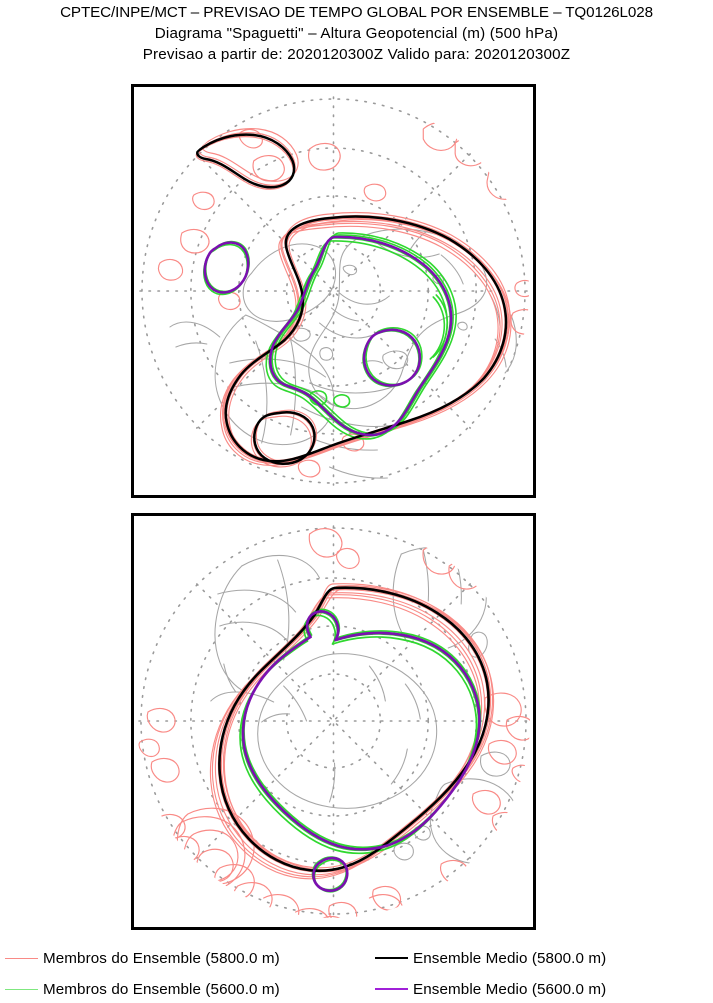 Image resolution: width=713 pixels, height=1003 pixels. I want to click on legend-label-members-5800: Membros do Ensemble (5800.0 m), so click(161, 958).